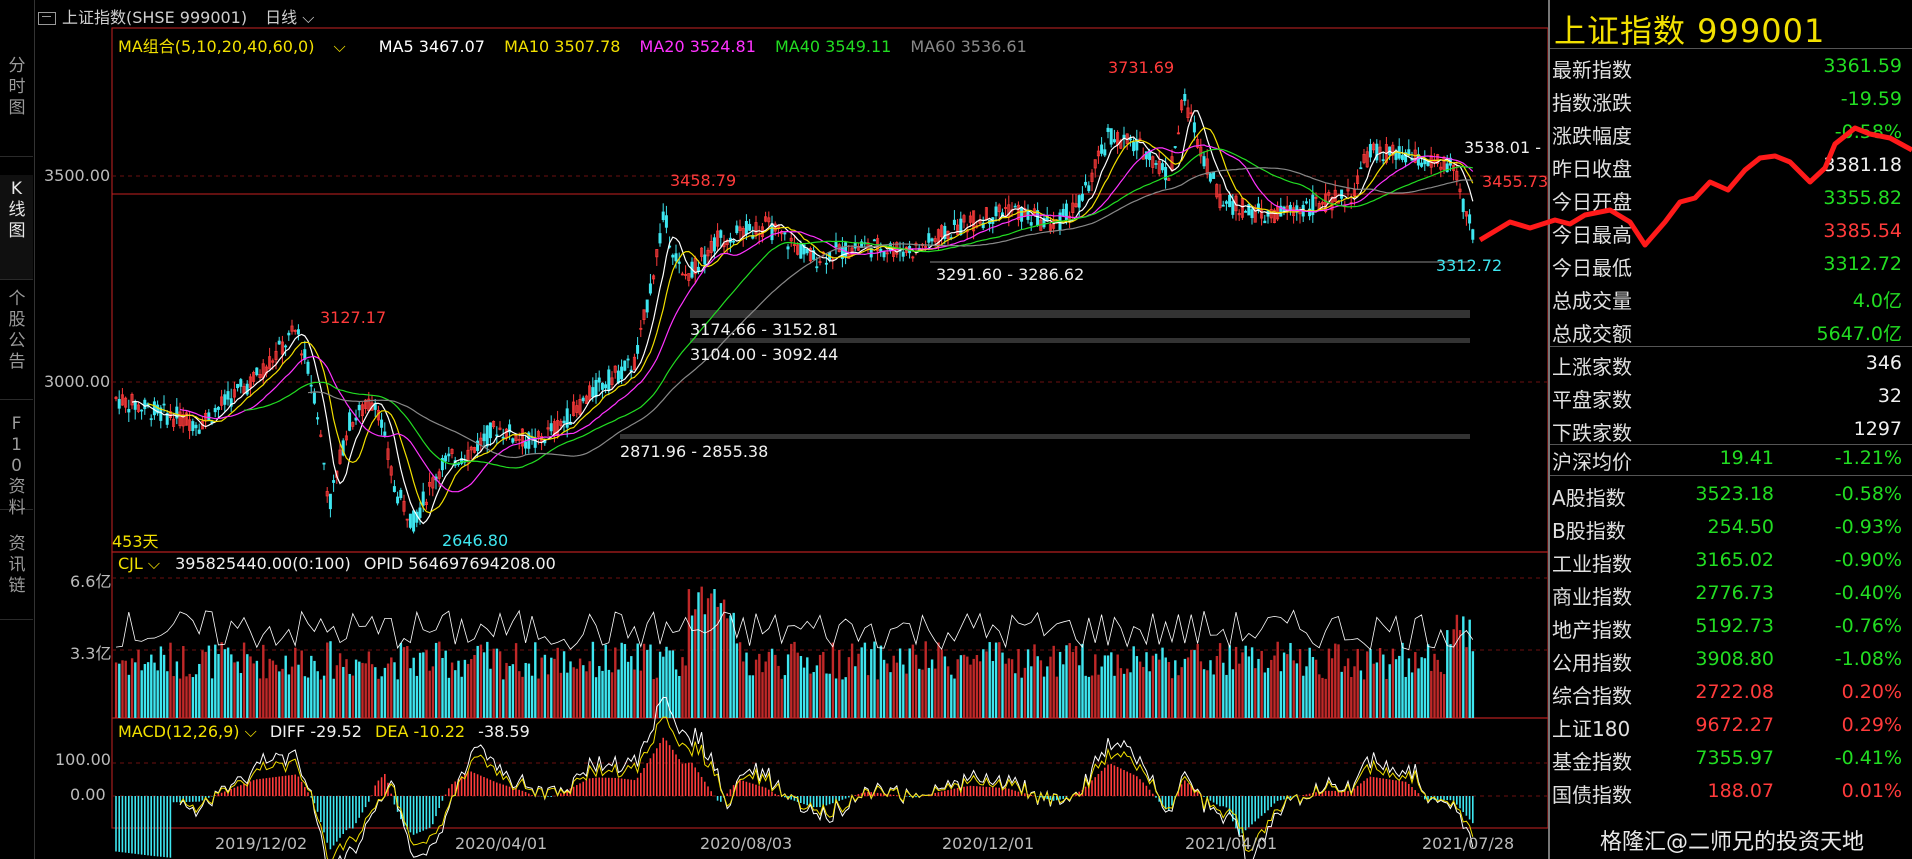 This screenshot has height=859, width=1912. I want to click on tab-announcements: 个股公告, so click(16, 342).